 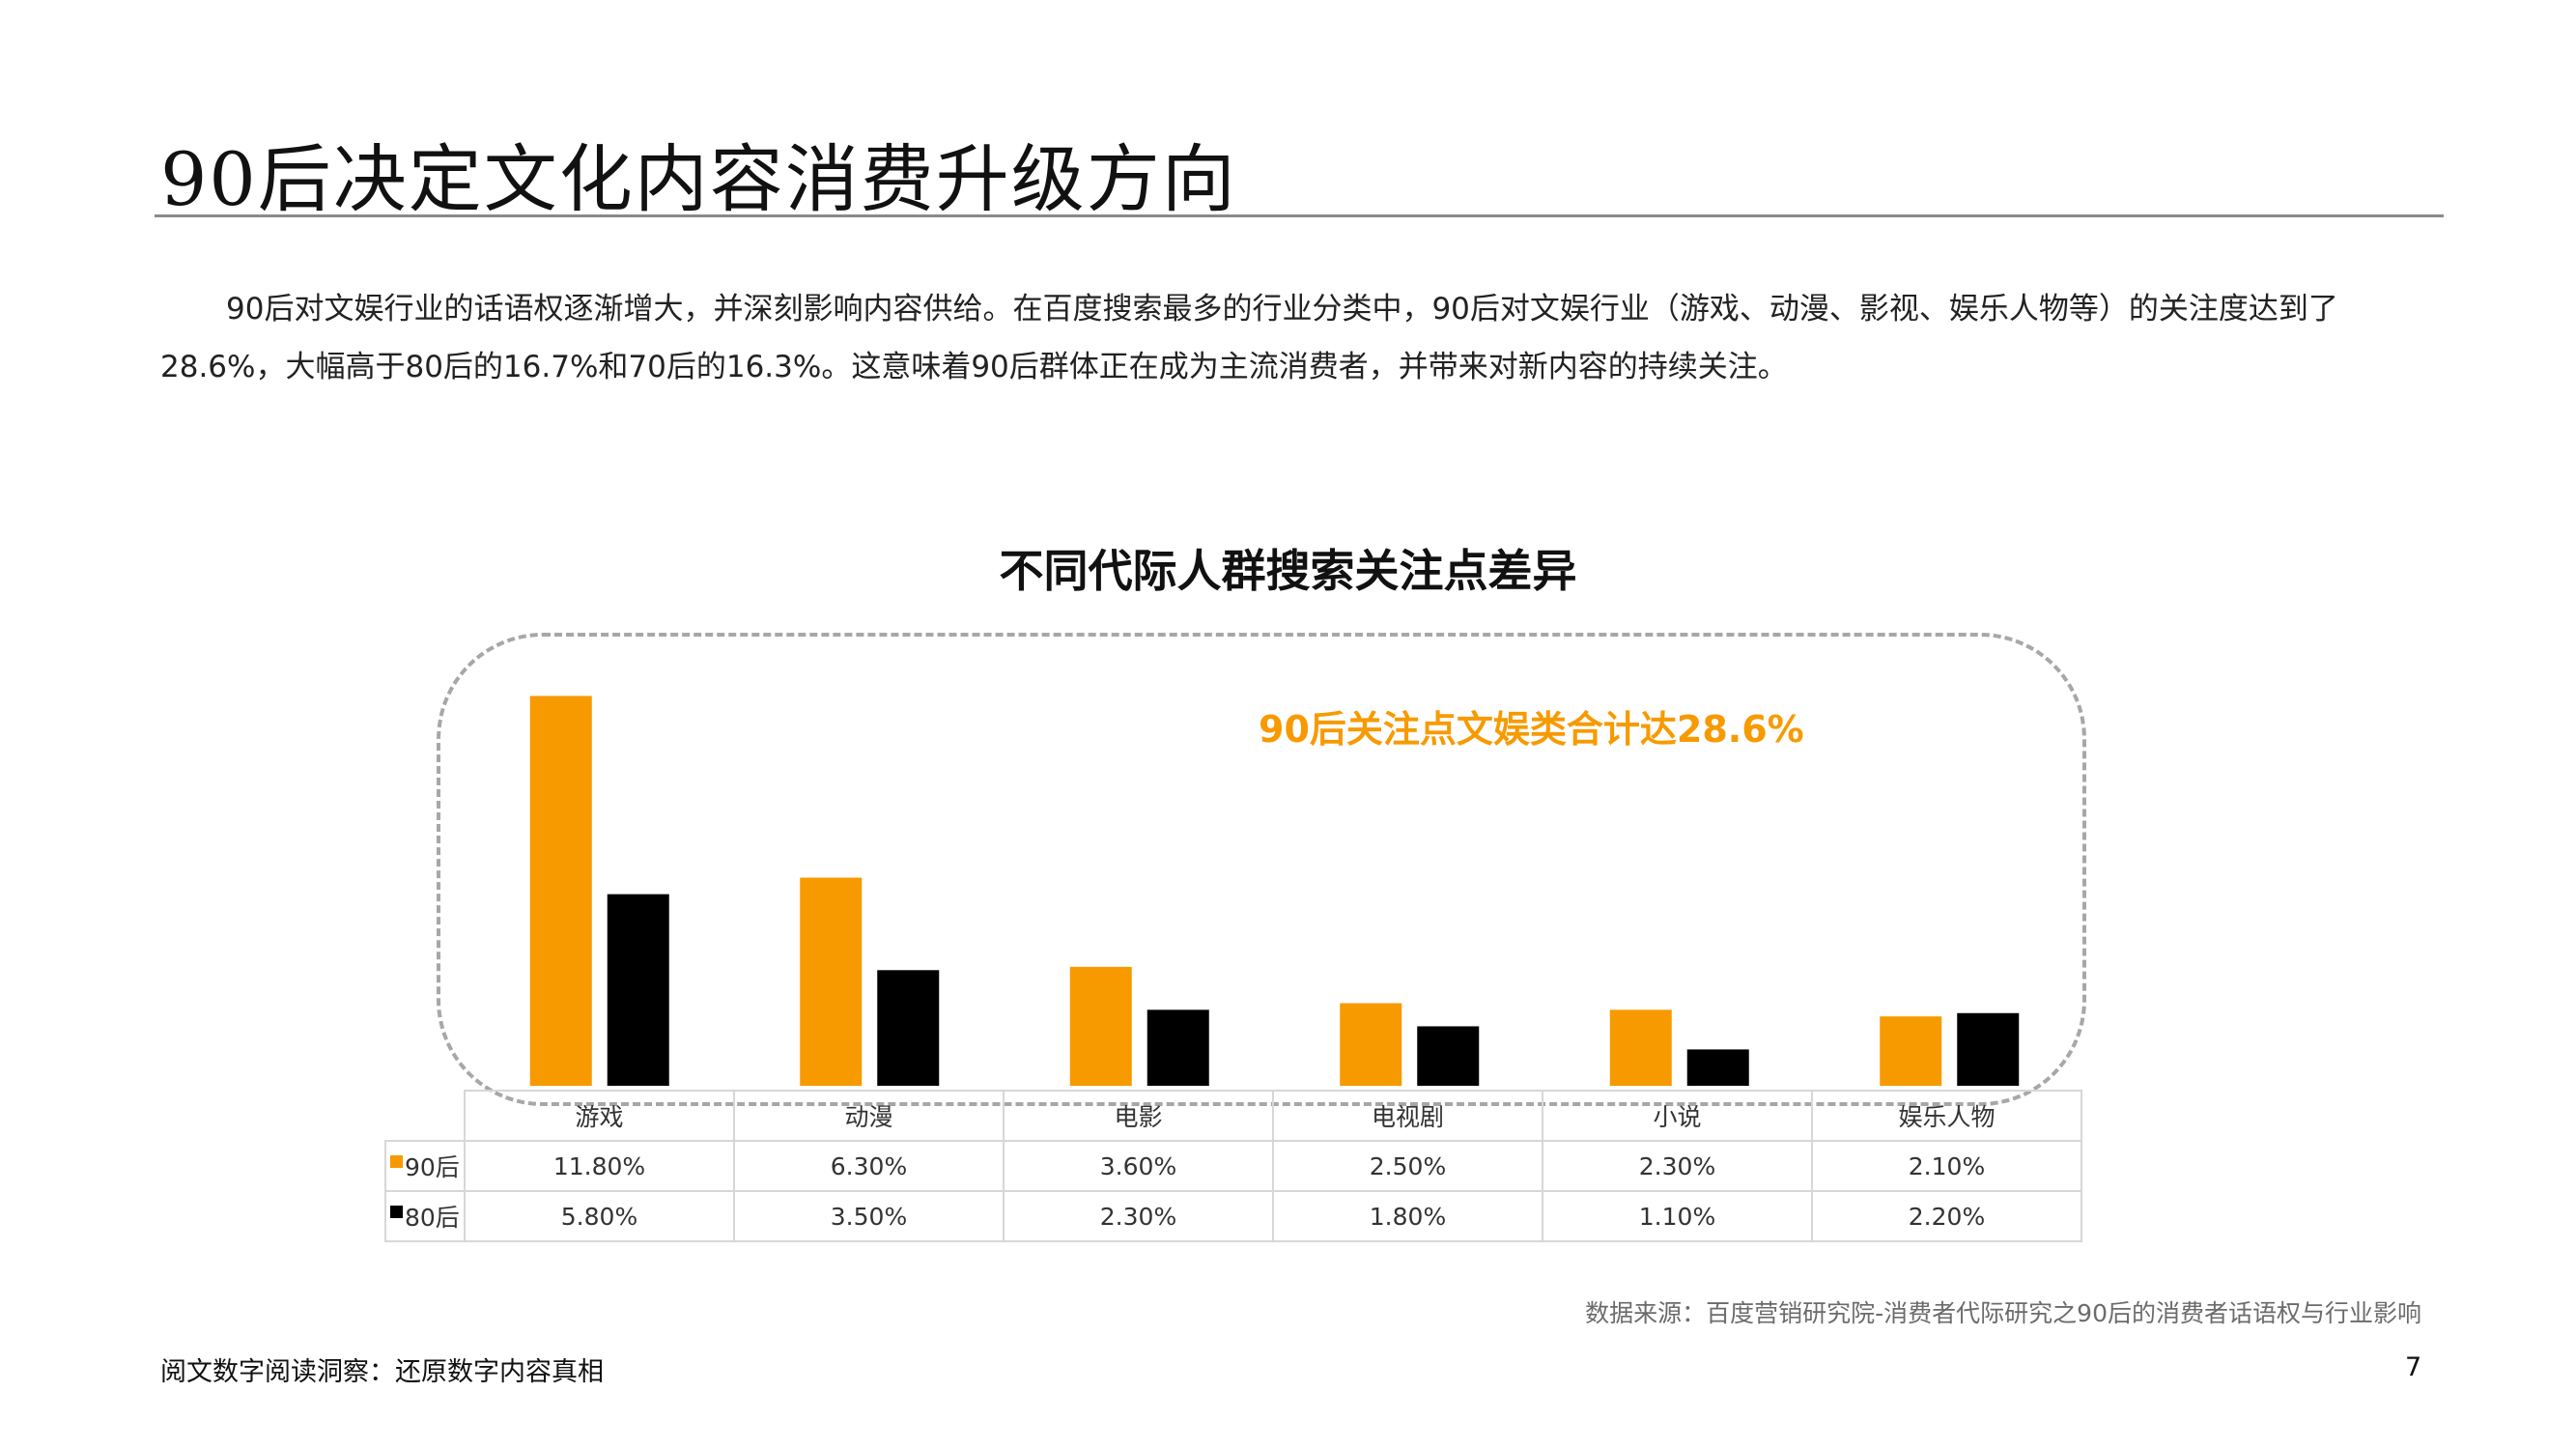 I want to click on data-source-note: 数据来源：百度营销研究院-消费者代际研究之90后的消费者话语权与行业影响, so click(x=2003, y=1313).